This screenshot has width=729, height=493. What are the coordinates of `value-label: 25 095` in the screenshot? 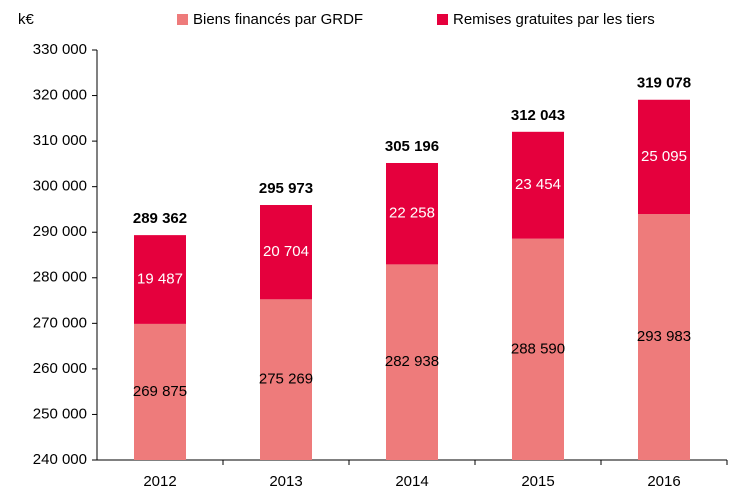 It's located at (664, 156).